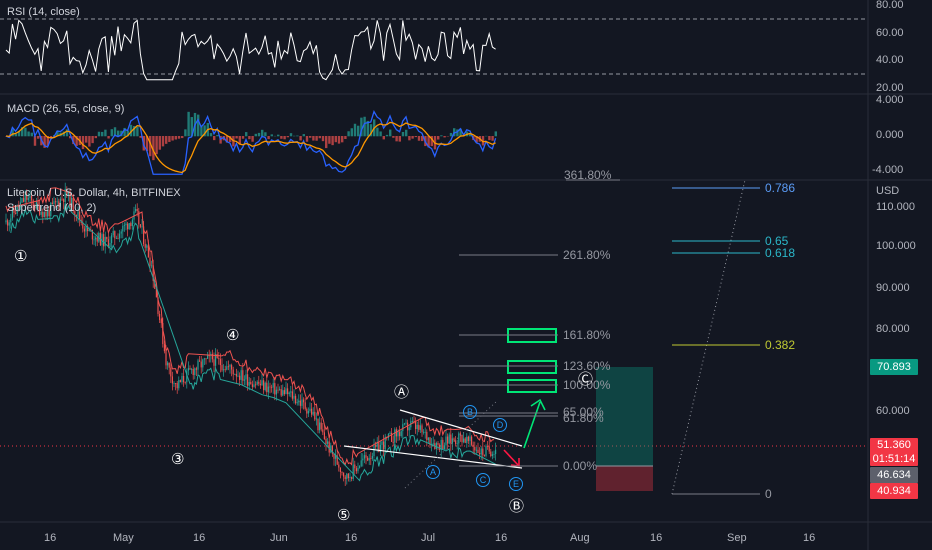  I want to click on price-scale-90: 90.000, so click(893, 288).